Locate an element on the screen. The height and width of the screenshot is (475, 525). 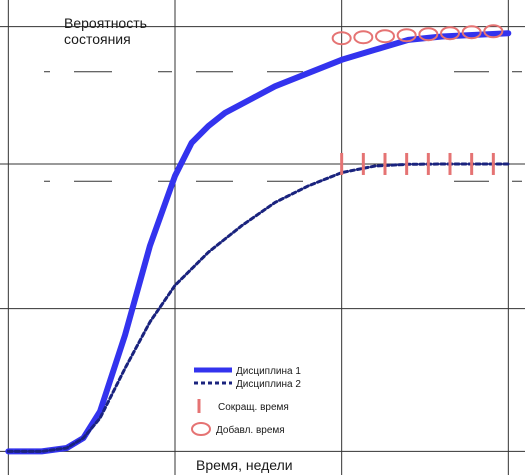
legend-label-discipline-2: Дисциплина 2 is located at coordinates (268, 384).